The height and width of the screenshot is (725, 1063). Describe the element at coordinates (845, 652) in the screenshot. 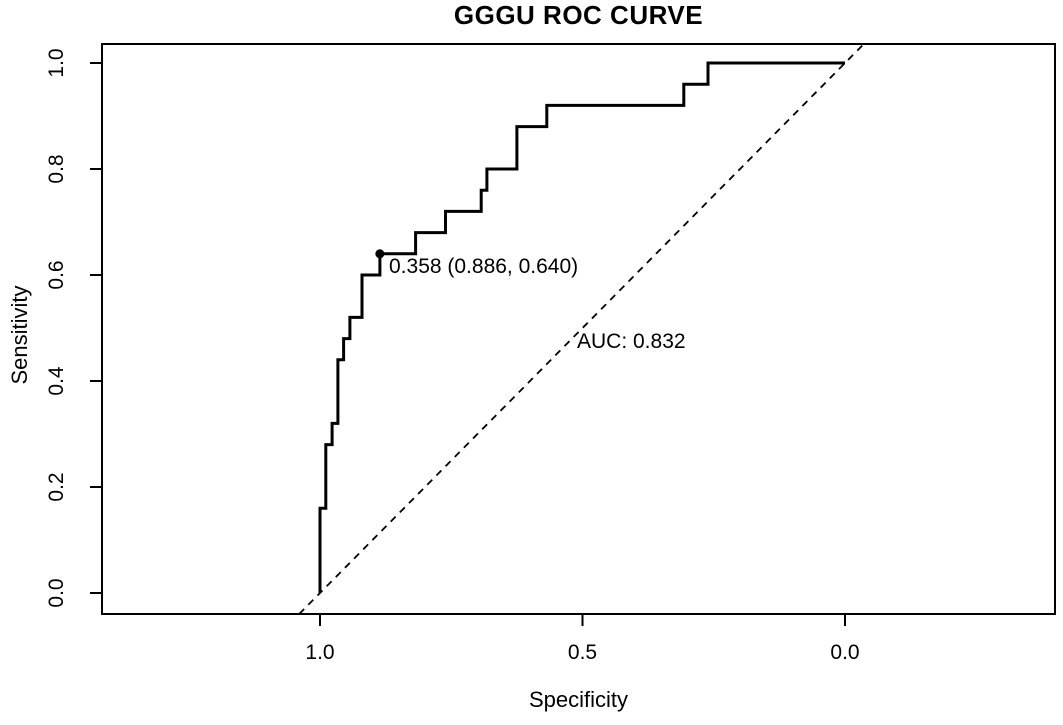

I see `x-tick-label: 0.0` at that location.